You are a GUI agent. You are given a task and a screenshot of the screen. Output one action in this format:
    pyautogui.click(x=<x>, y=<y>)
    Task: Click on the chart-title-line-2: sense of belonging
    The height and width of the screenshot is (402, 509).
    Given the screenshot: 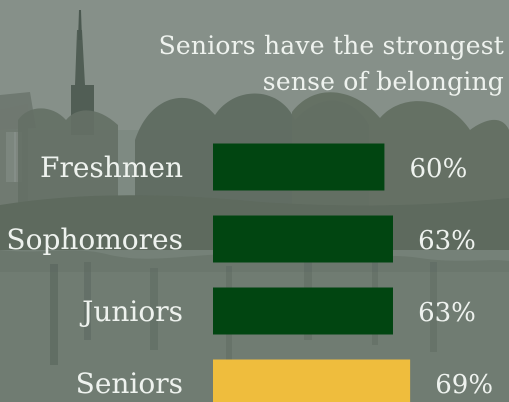 What is the action you would take?
    pyautogui.click(x=383, y=81)
    